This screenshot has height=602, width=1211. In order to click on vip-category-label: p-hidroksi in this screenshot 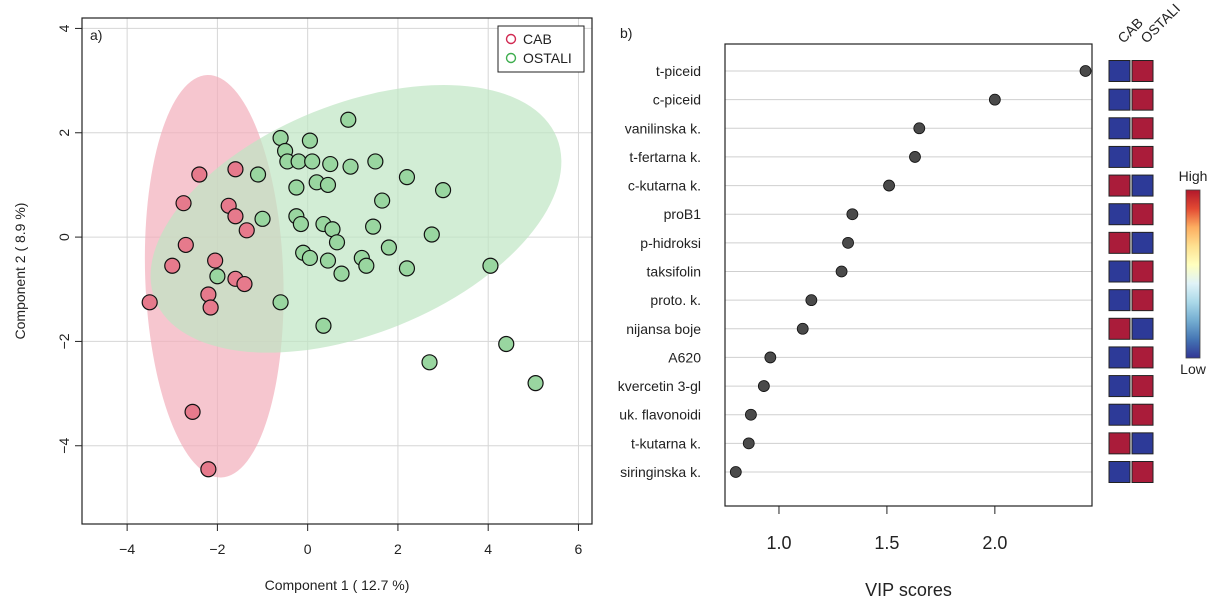, I will do `click(670, 243)`.